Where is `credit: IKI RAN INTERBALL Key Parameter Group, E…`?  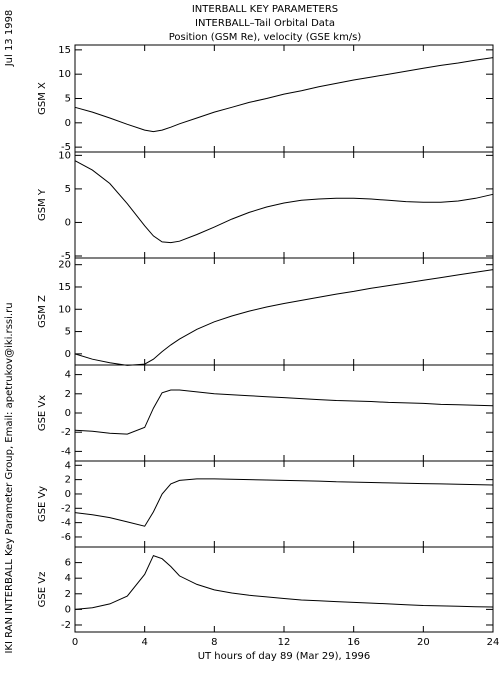
credit: IKI RAN INTERBALL Key Parameter Group, E… is located at coordinates (9, 477).